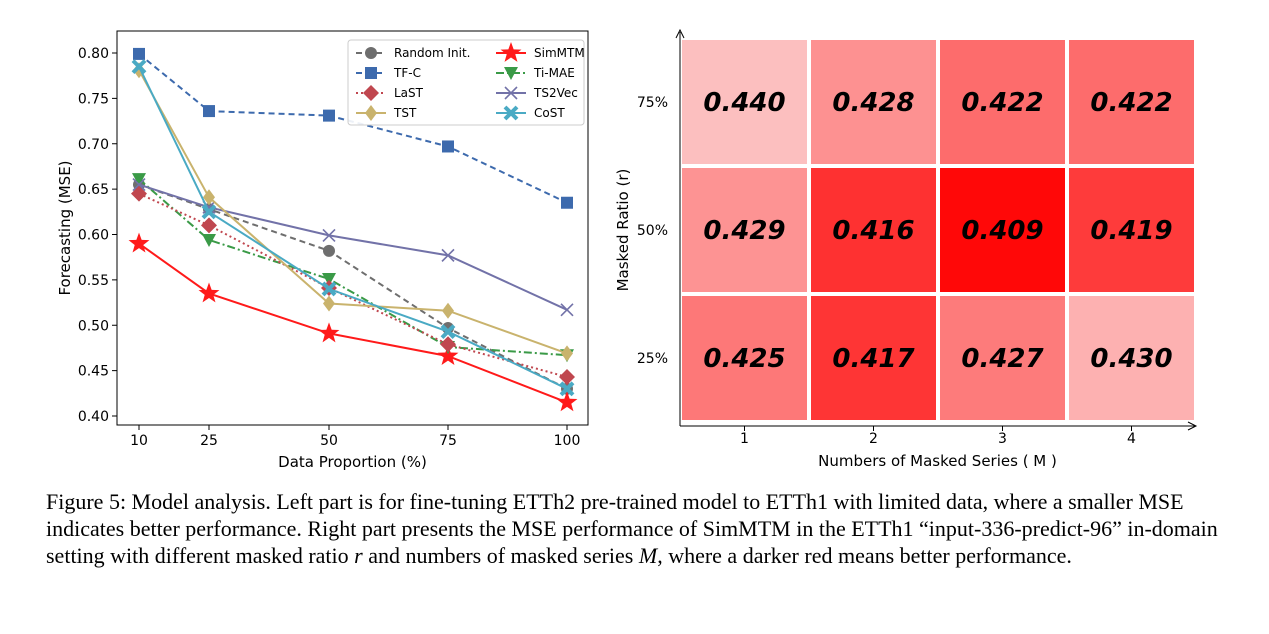 This screenshot has width=1269, height=634. Describe the element at coordinates (873, 439) in the screenshot. I see `heatmap-x-tick-label-1: 2` at that location.